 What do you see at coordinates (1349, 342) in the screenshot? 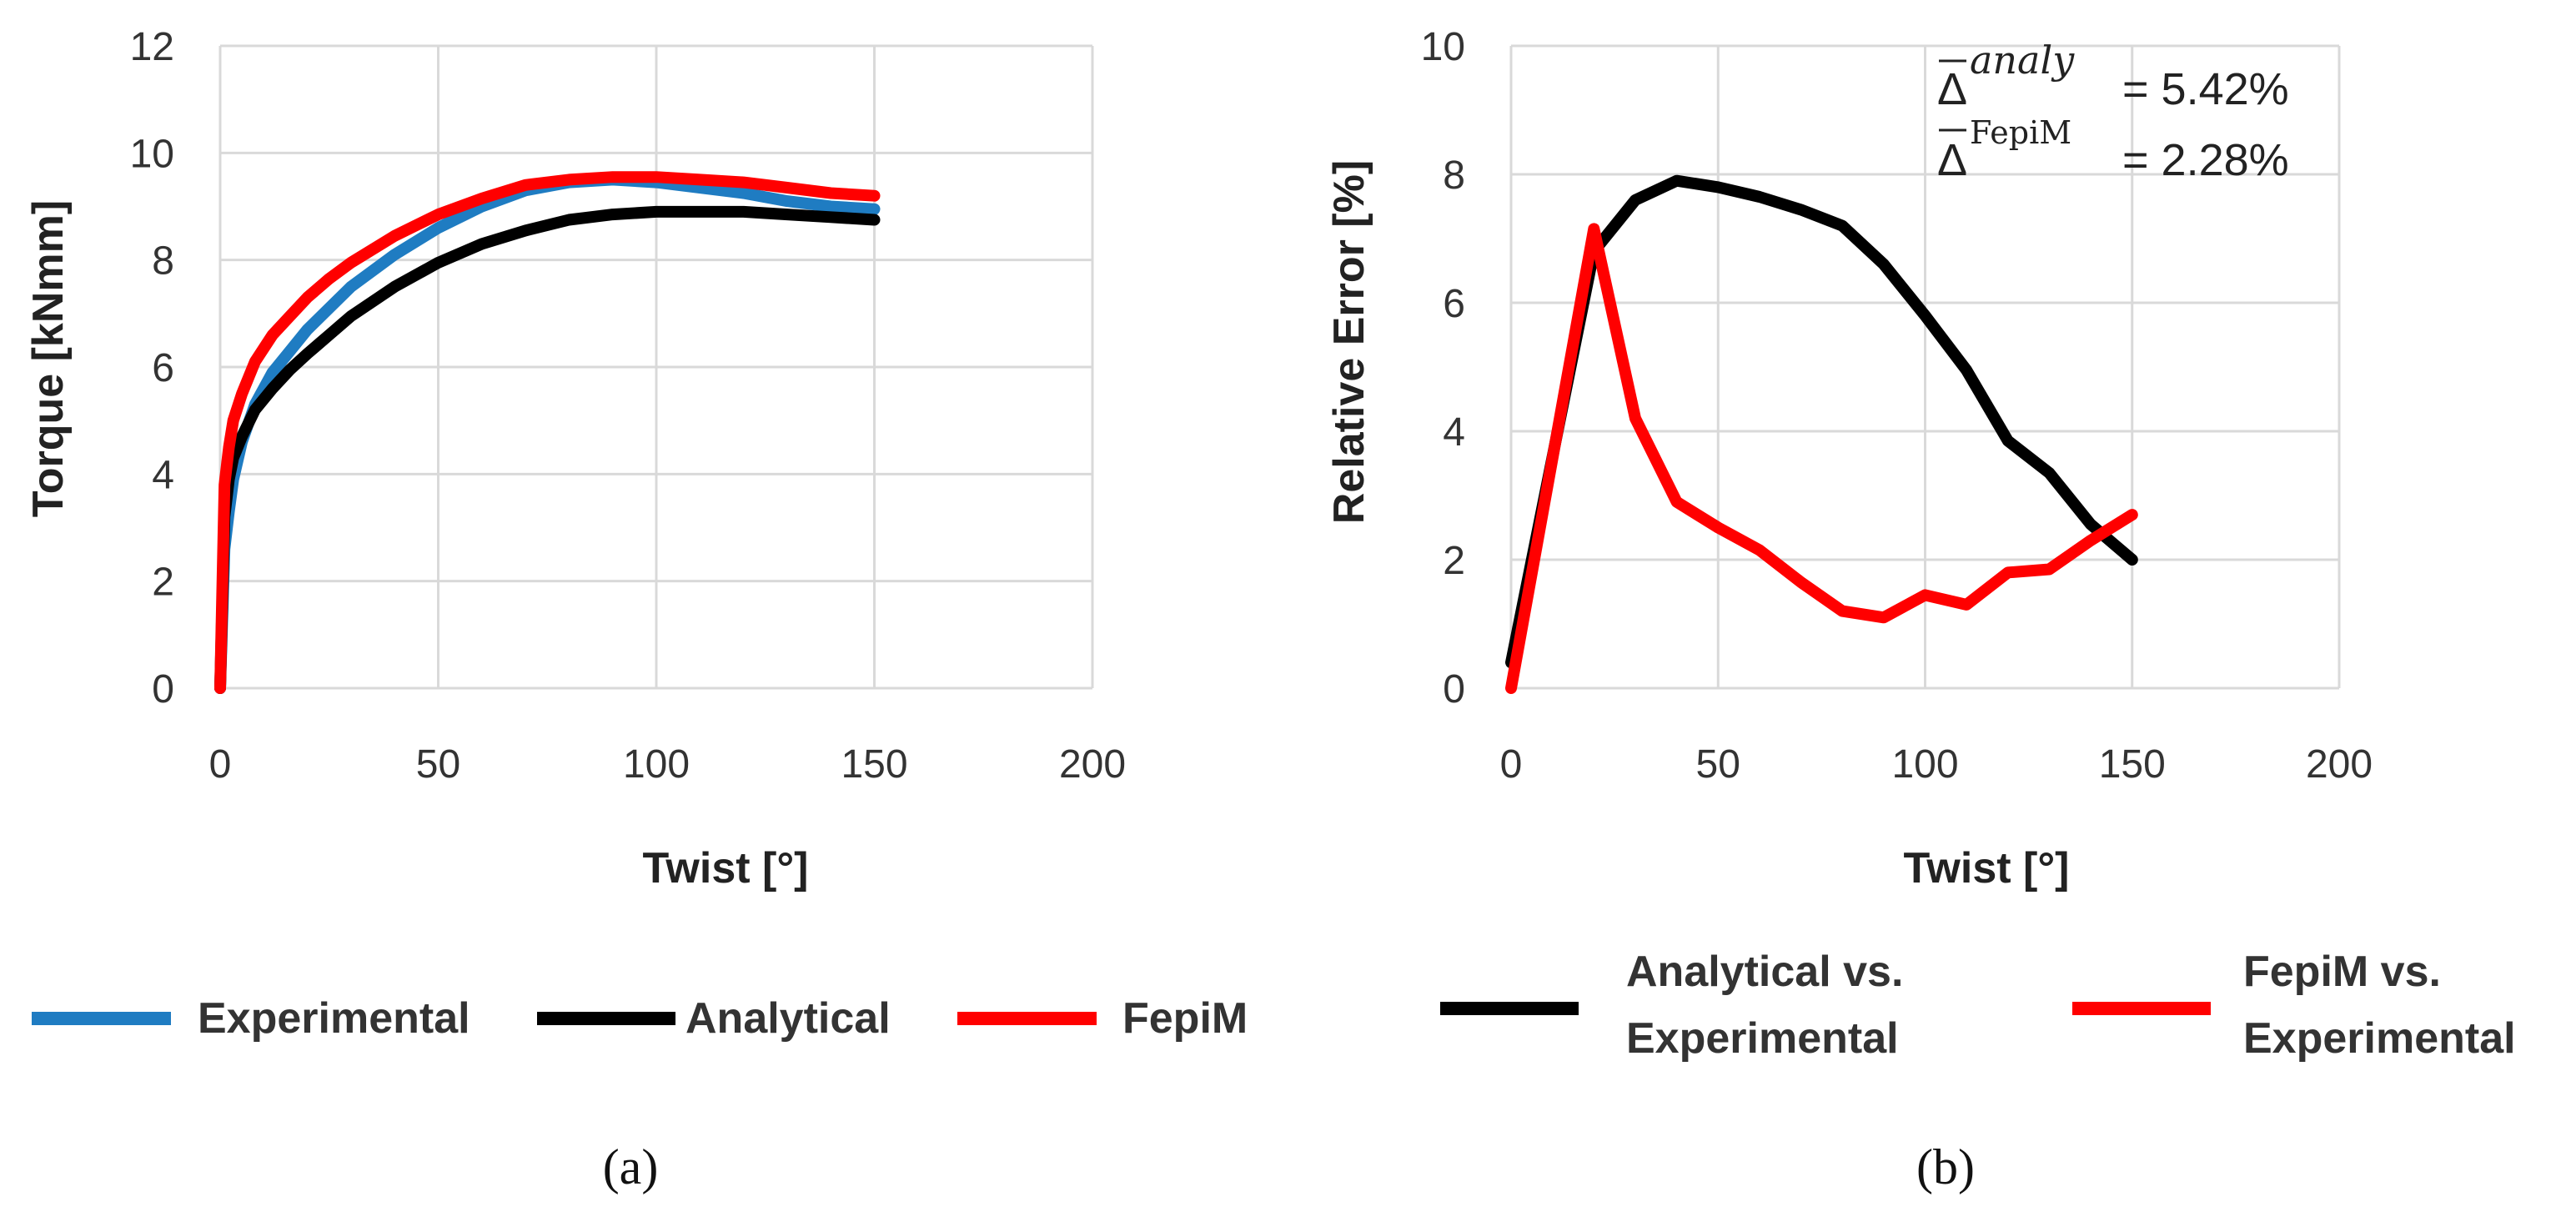
I see `panel-b-y-axis-title: Relative Error [%]` at bounding box center [1349, 342].